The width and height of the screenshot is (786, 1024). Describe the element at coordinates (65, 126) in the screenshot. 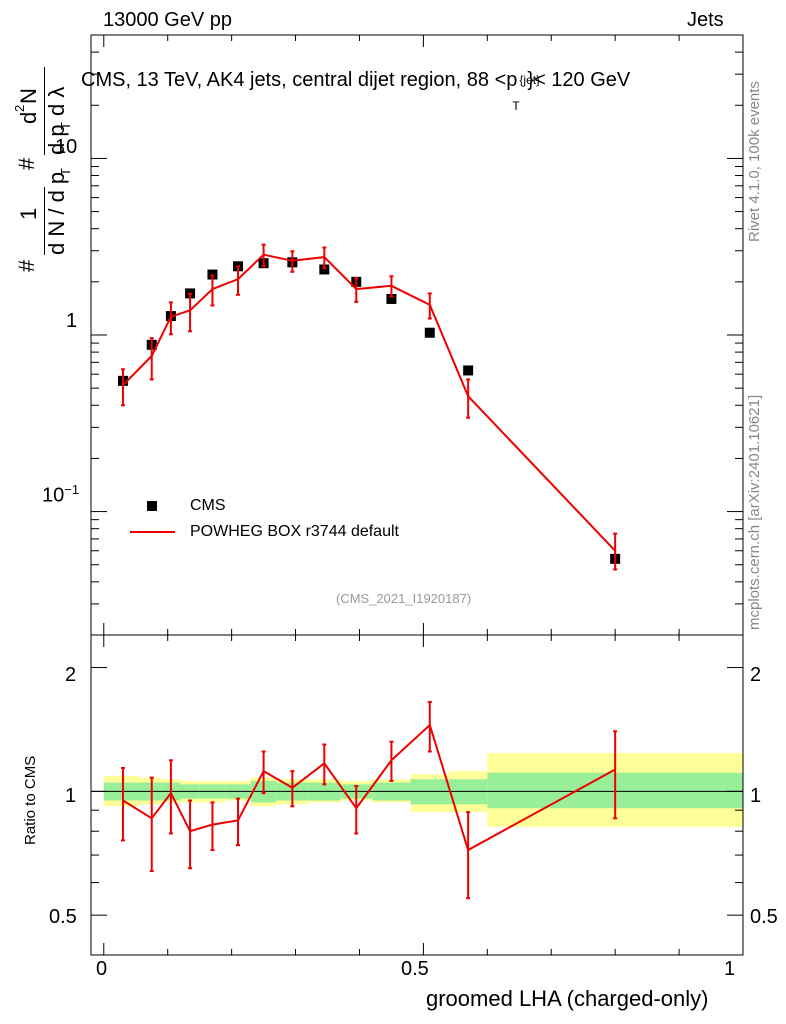

I see `ylabel-subscript-2: T` at that location.